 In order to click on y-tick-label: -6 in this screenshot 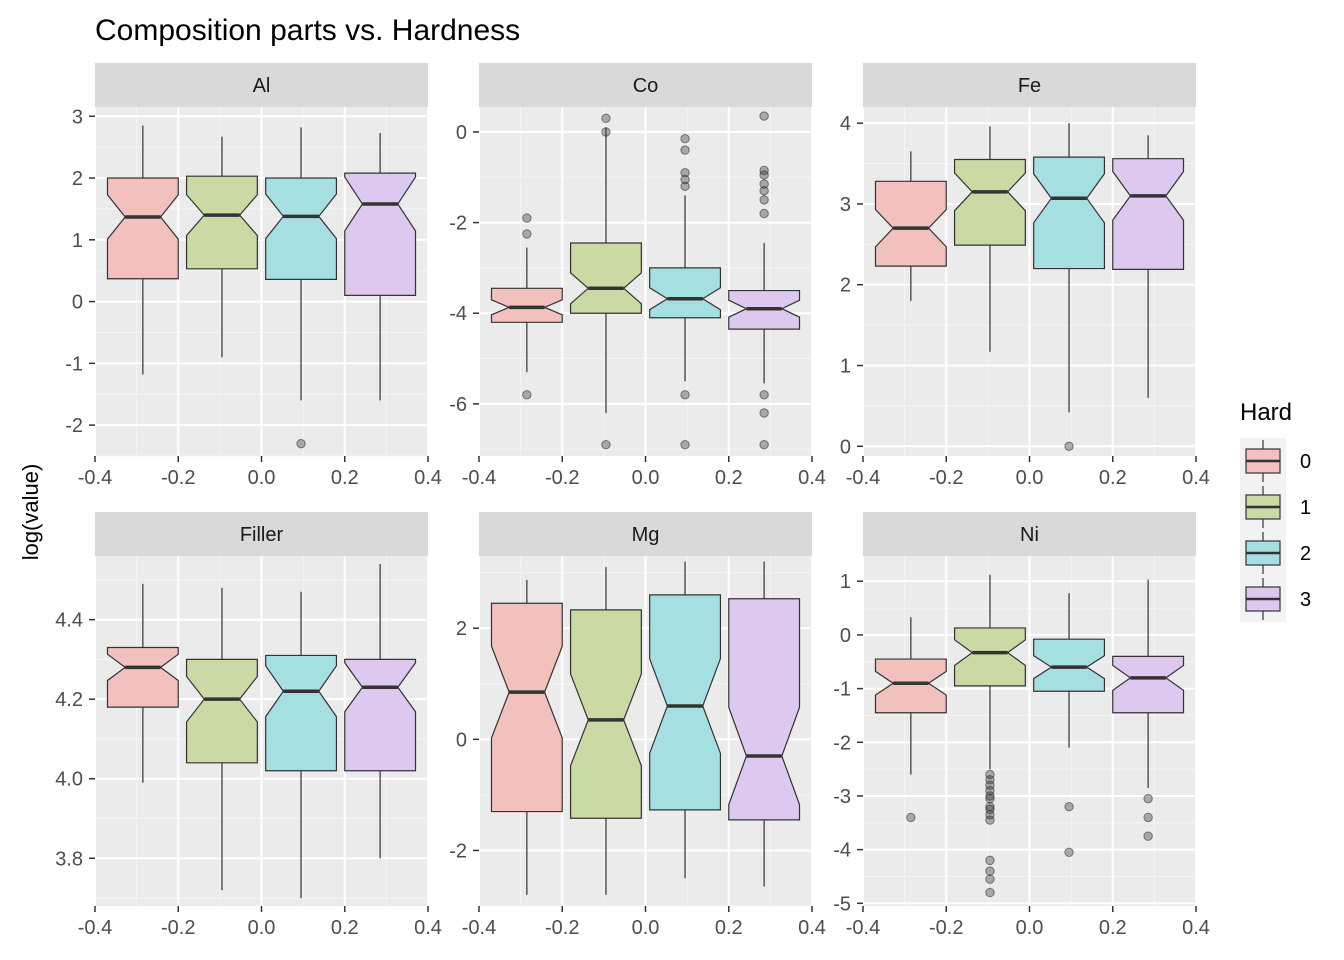, I will do `click(458, 405)`.